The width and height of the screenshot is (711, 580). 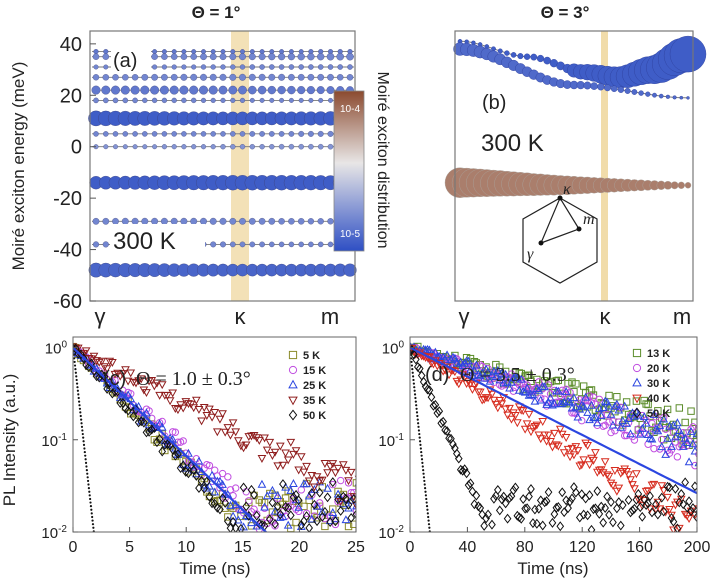 I want to click on y-tick-base: 10, so click(x=53, y=349).